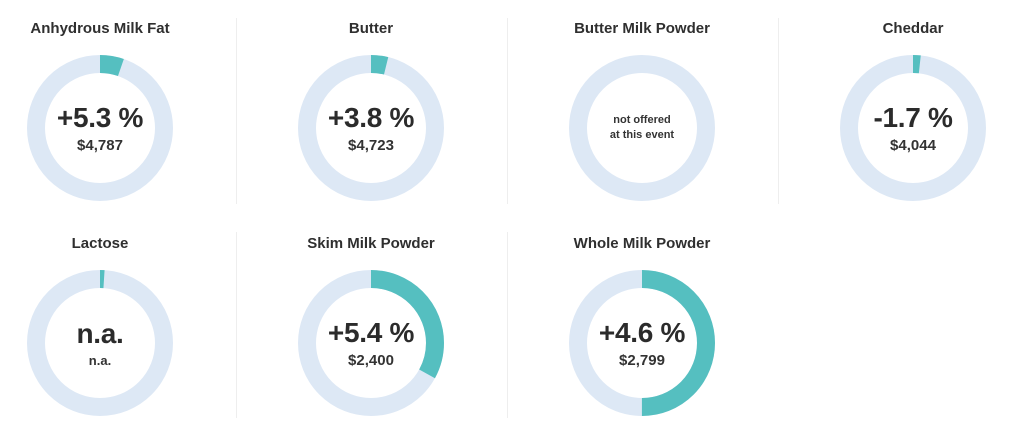  What do you see at coordinates (913, 117) in the screenshot?
I see `change-percent: -1.7 %` at bounding box center [913, 117].